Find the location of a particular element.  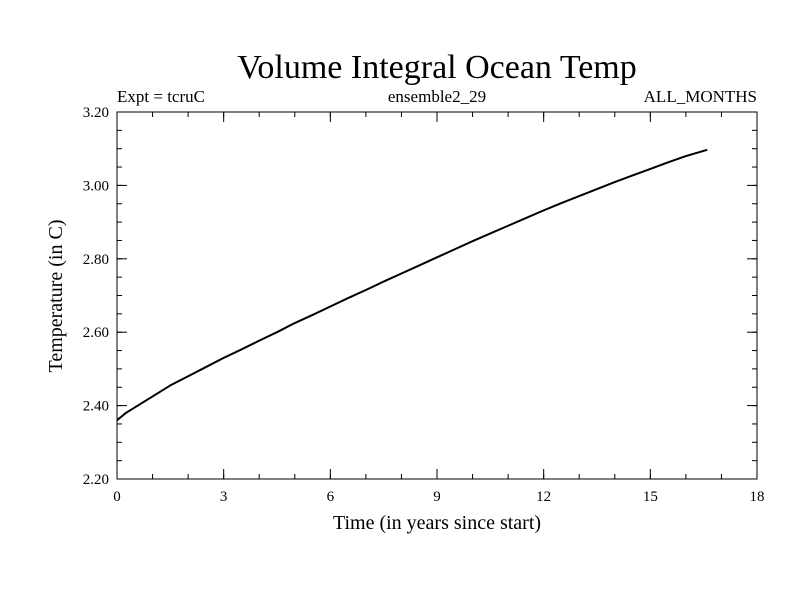

x-tick-label: 6 is located at coordinates (331, 497).